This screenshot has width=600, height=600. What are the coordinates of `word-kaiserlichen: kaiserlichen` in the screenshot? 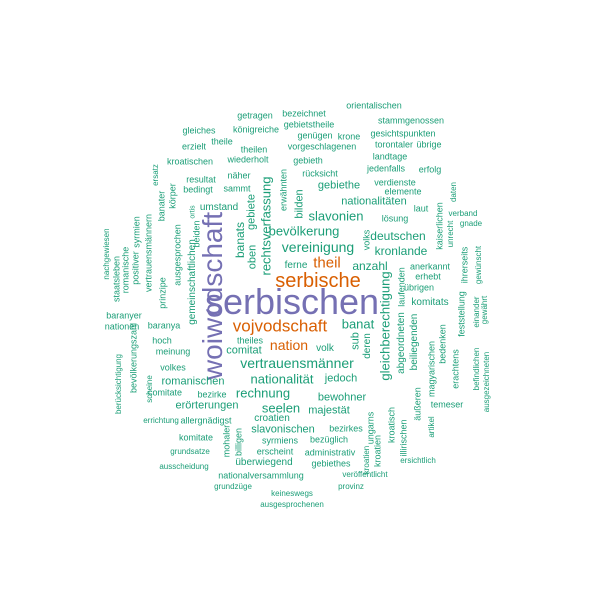 It's located at (439, 226).